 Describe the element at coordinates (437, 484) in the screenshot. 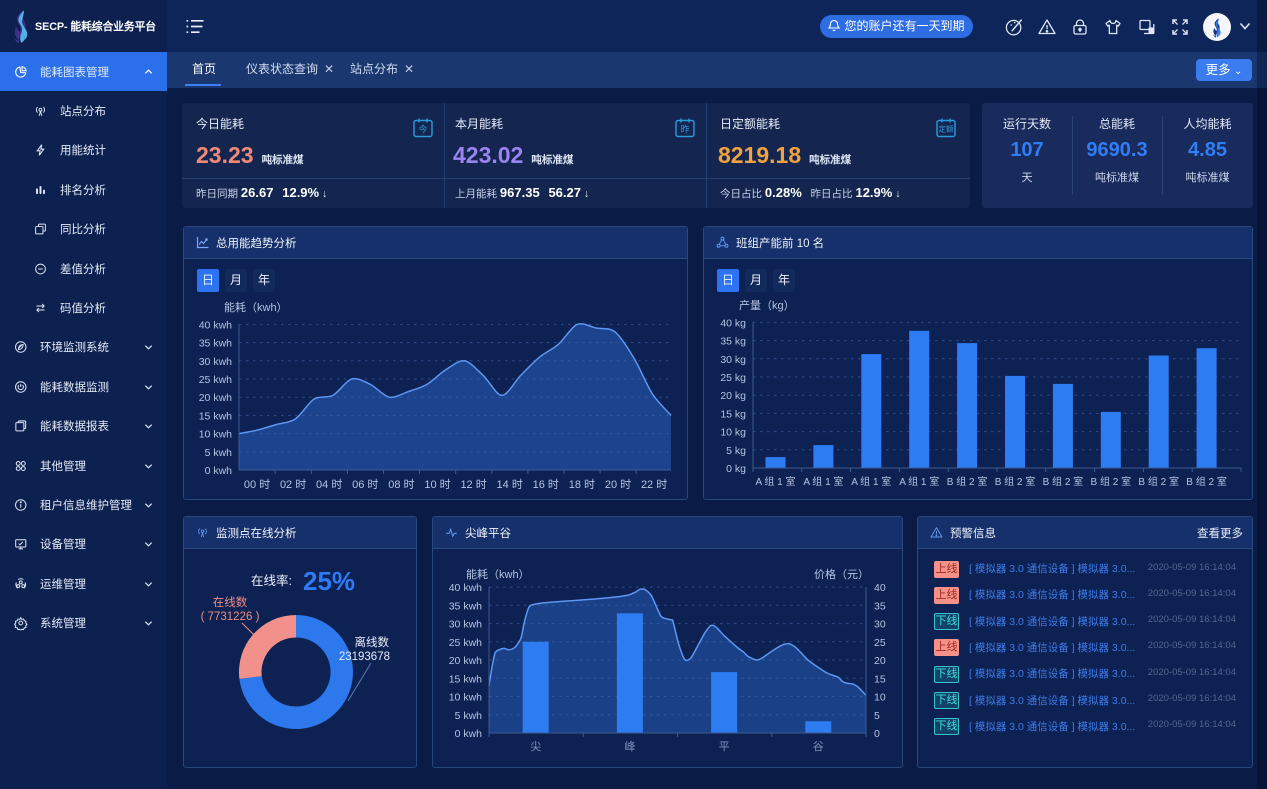

I see `svg-text: 10 时` at that location.